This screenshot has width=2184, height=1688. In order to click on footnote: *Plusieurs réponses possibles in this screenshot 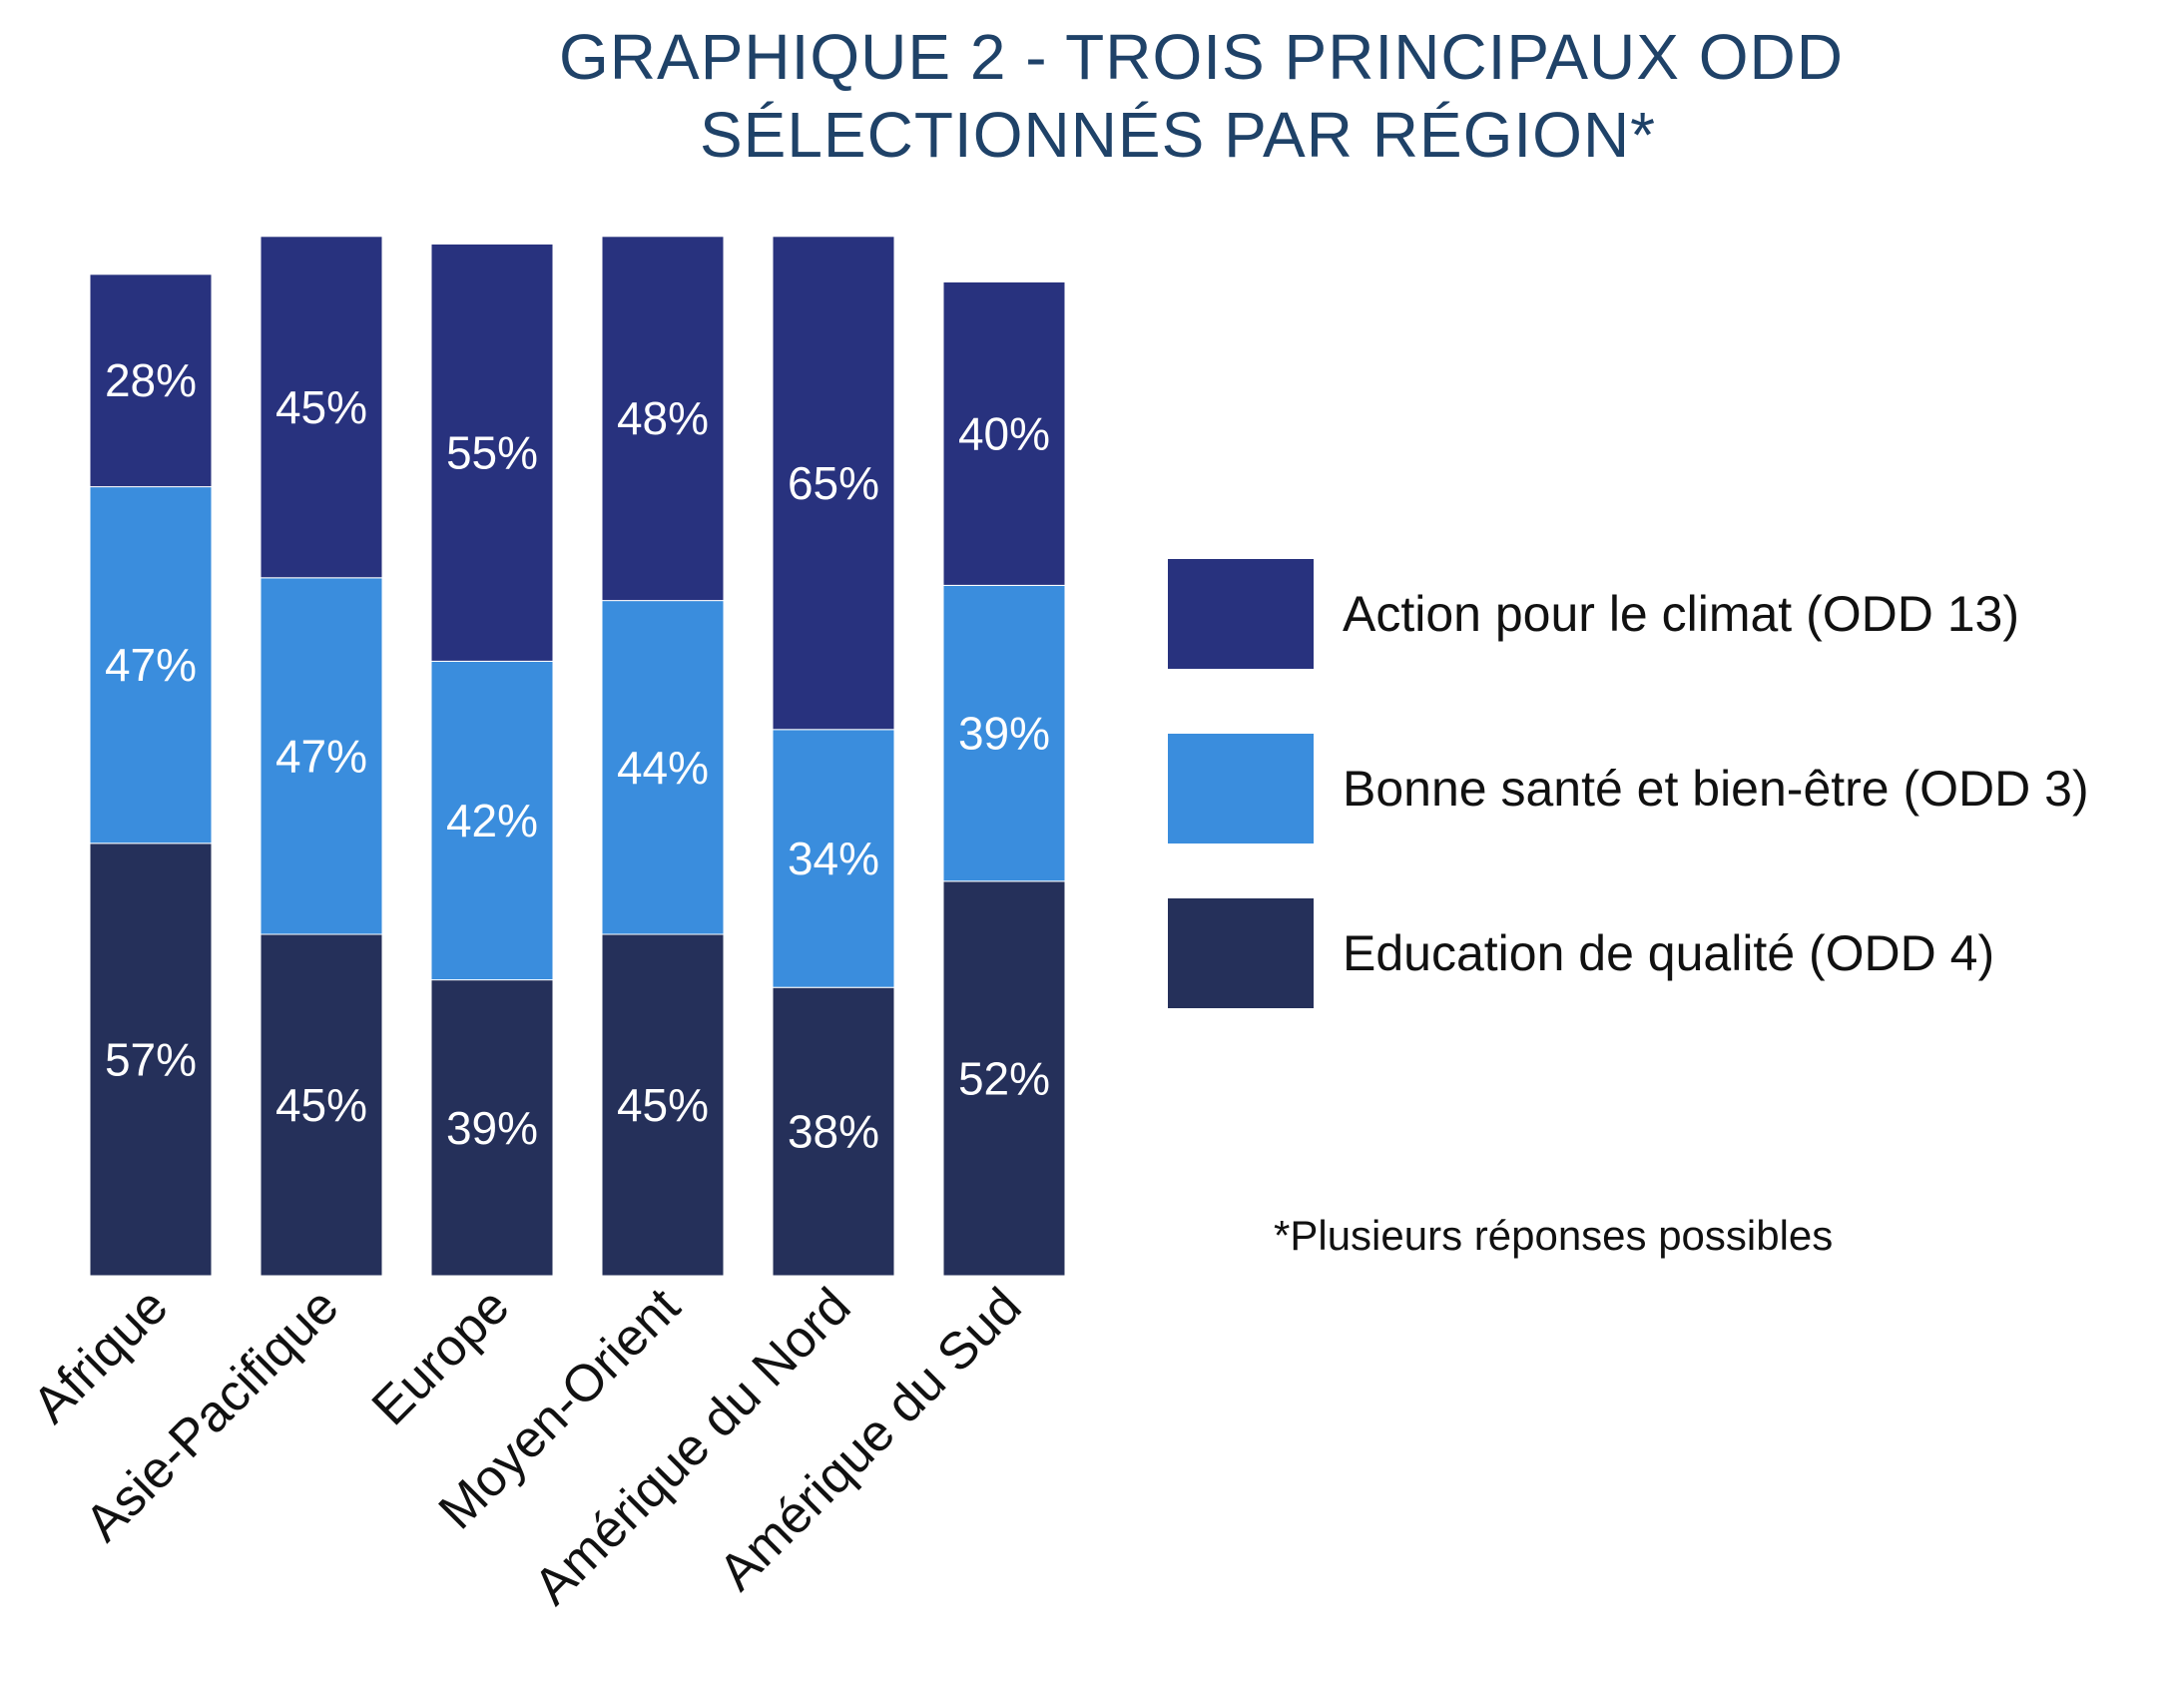, I will do `click(1554, 1235)`.